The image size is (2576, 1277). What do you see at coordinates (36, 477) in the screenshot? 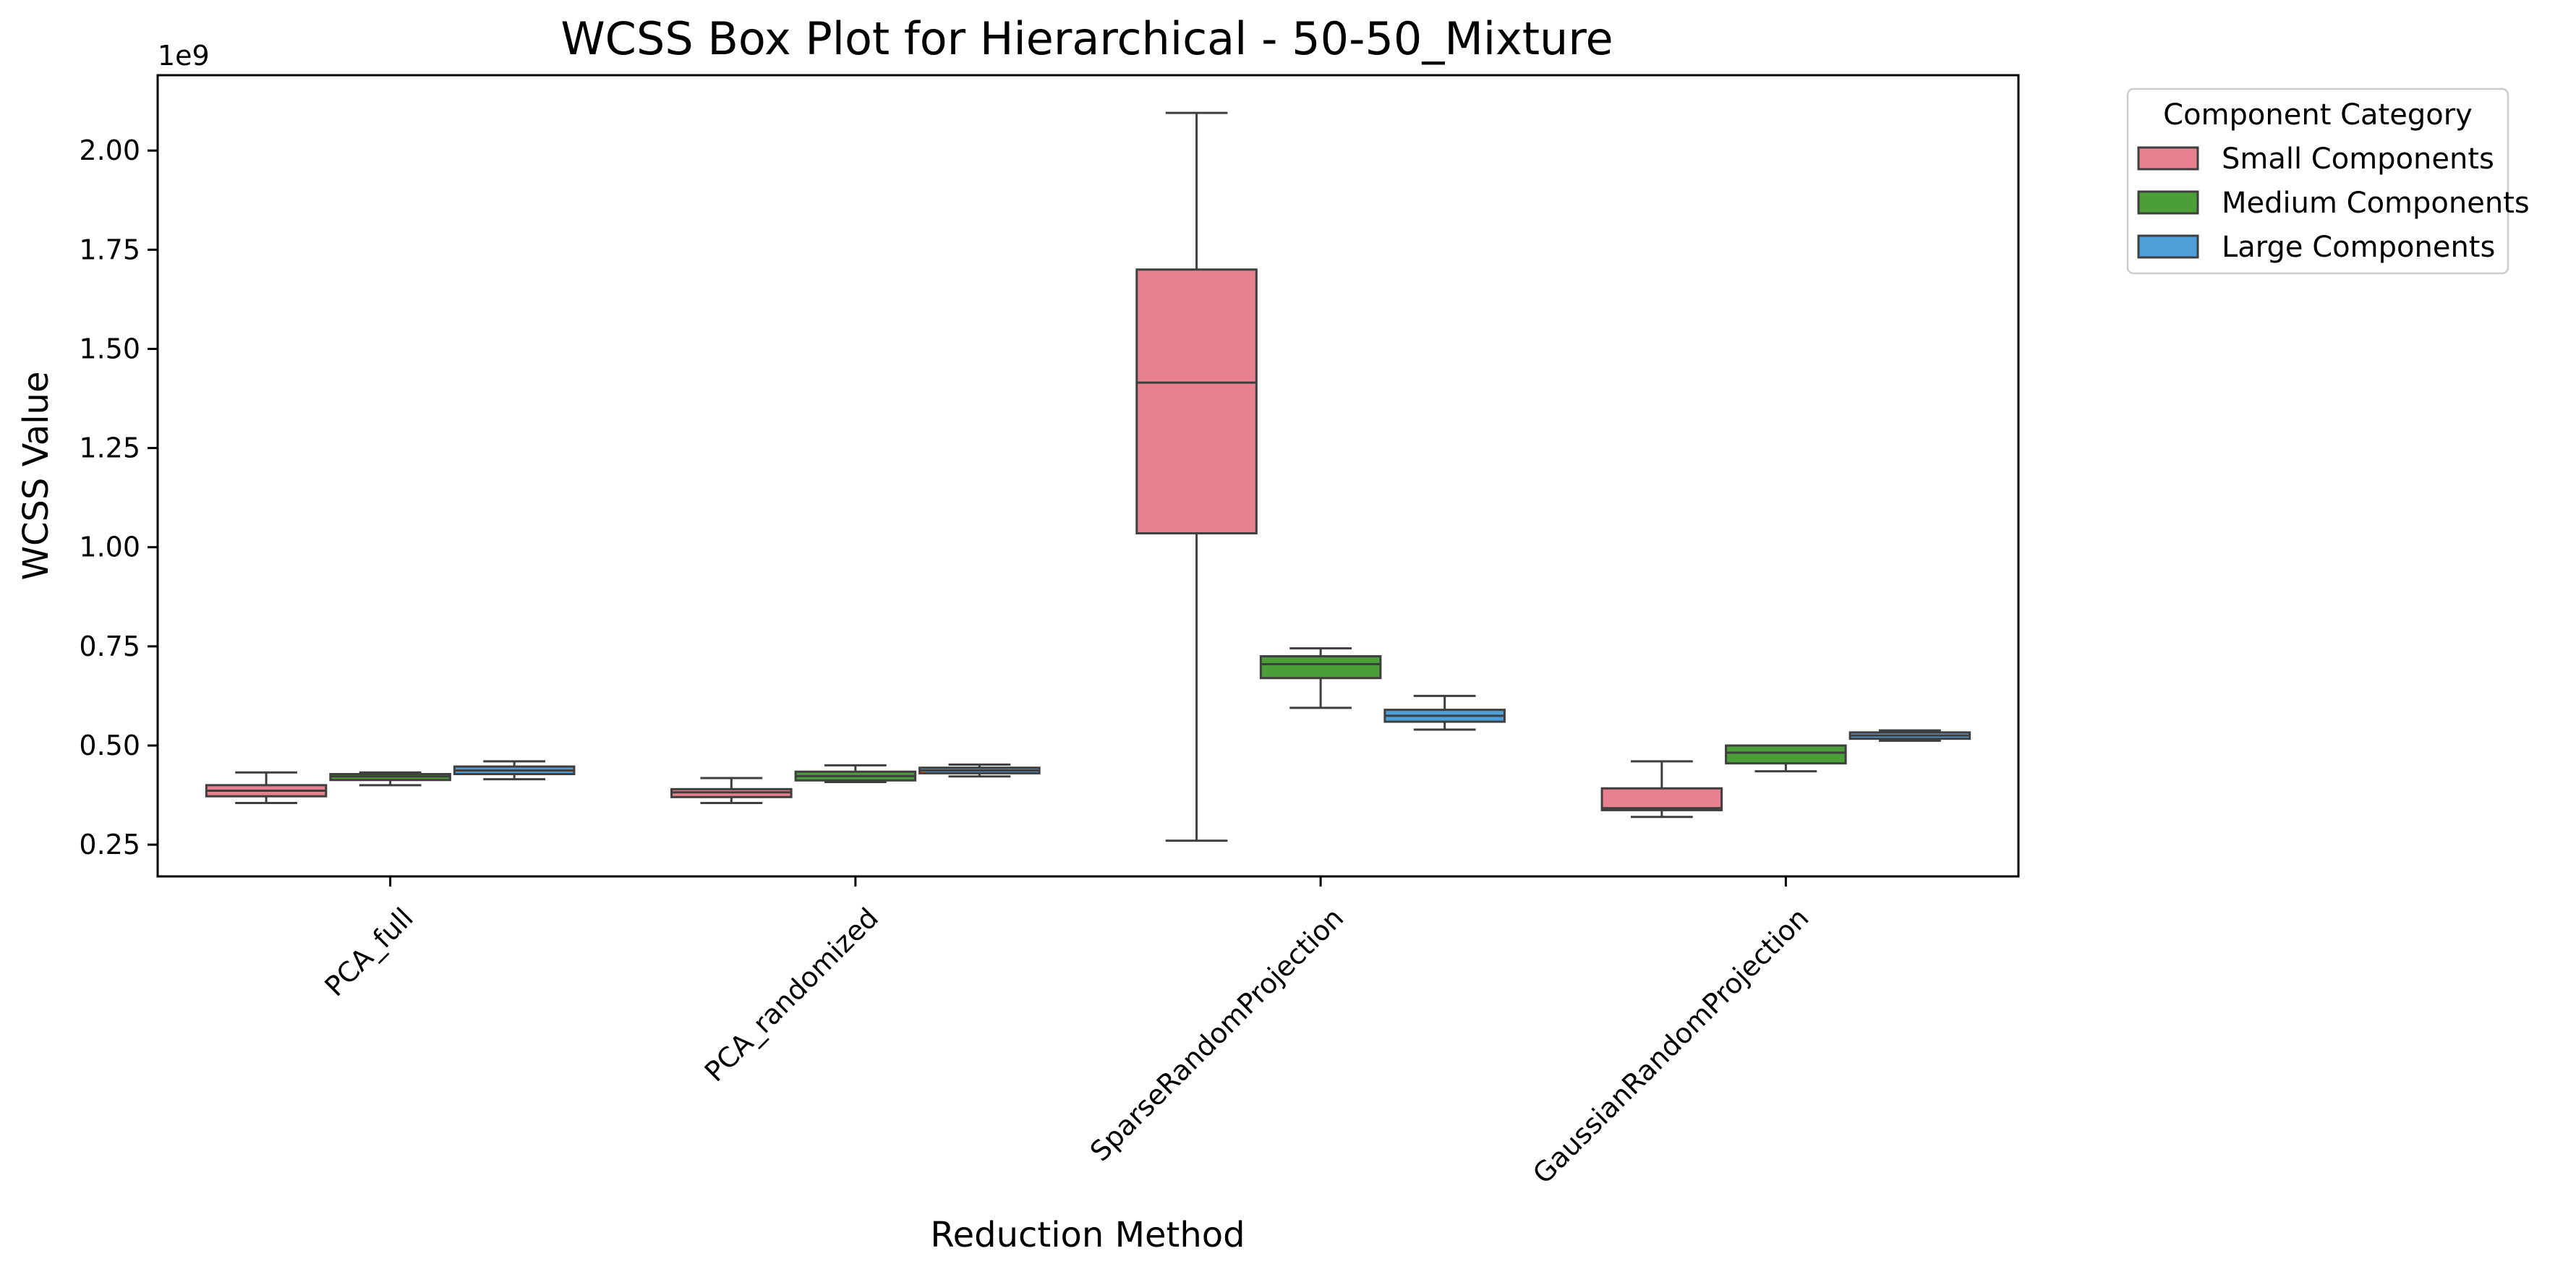
I see `y-axis-label: WCSS Value` at bounding box center [36, 477].